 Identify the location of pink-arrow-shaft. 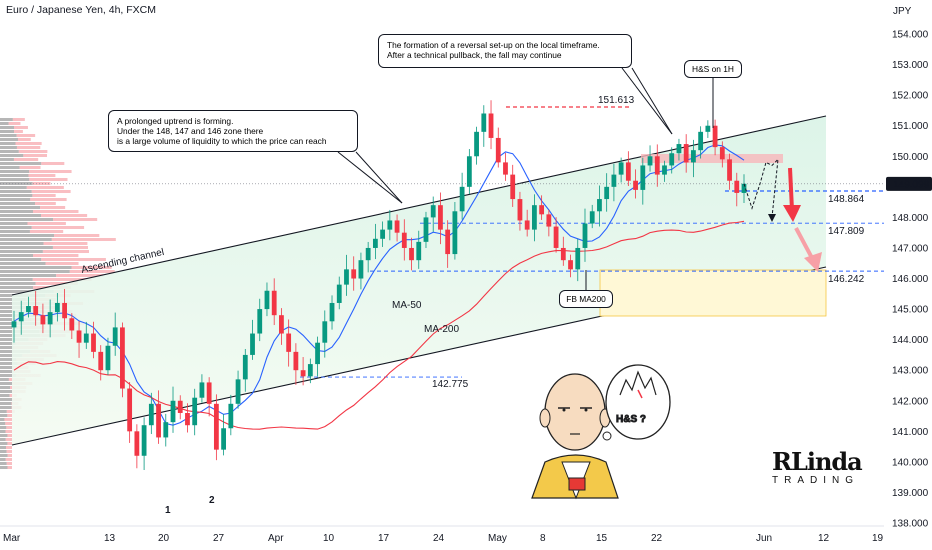
(804, 243).